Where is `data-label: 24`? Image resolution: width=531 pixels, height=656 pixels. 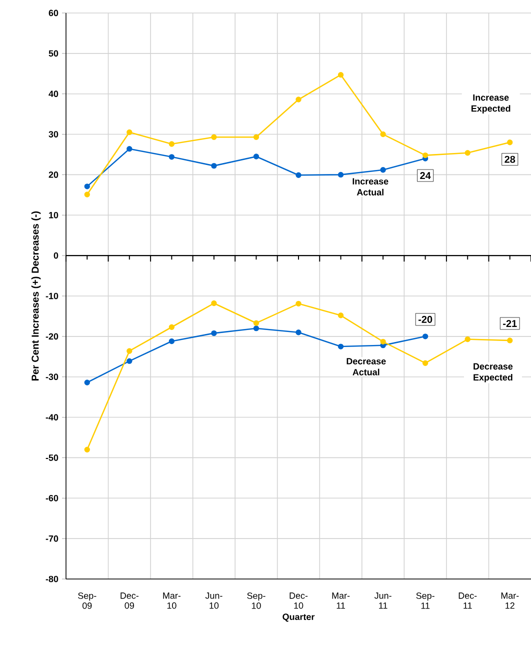
data-label: 24 is located at coordinates (425, 176).